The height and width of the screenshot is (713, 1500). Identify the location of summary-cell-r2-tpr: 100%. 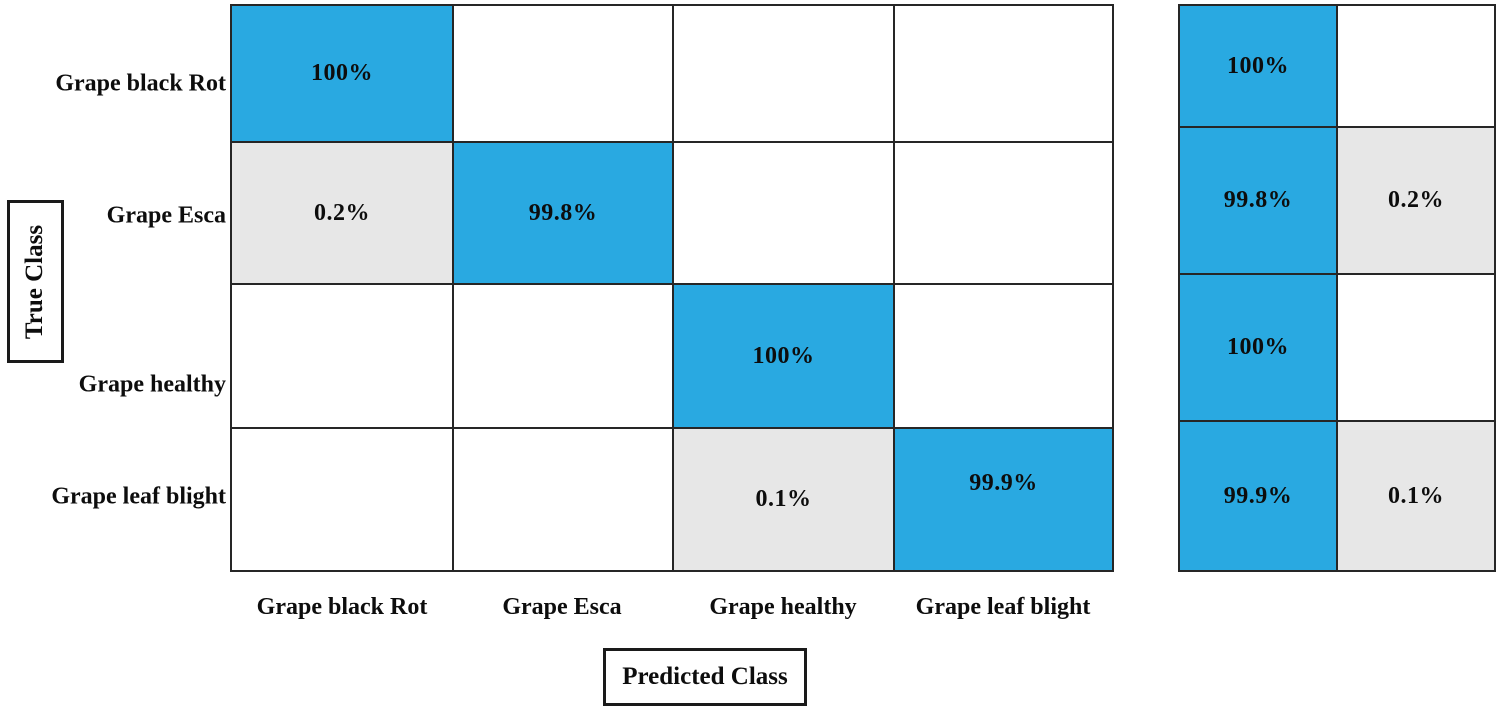
(1258, 347).